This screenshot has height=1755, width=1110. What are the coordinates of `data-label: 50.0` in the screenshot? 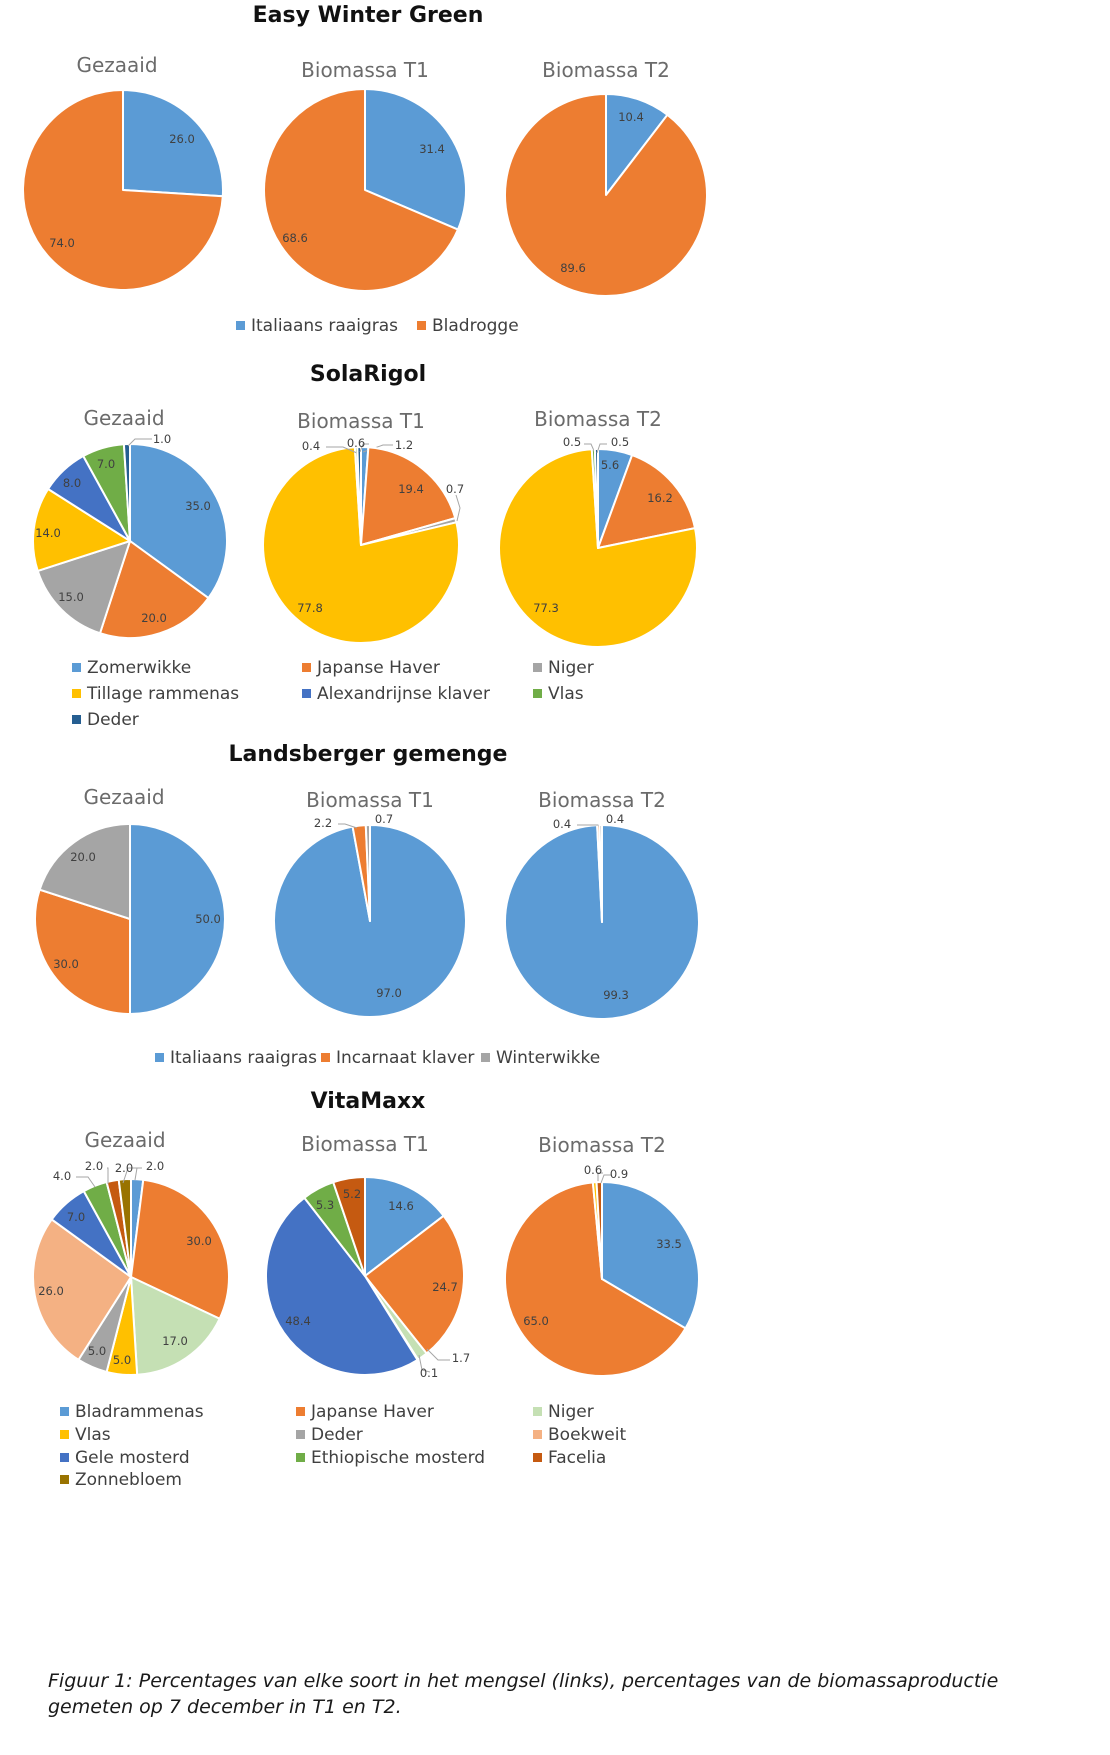 It's located at (208, 919).